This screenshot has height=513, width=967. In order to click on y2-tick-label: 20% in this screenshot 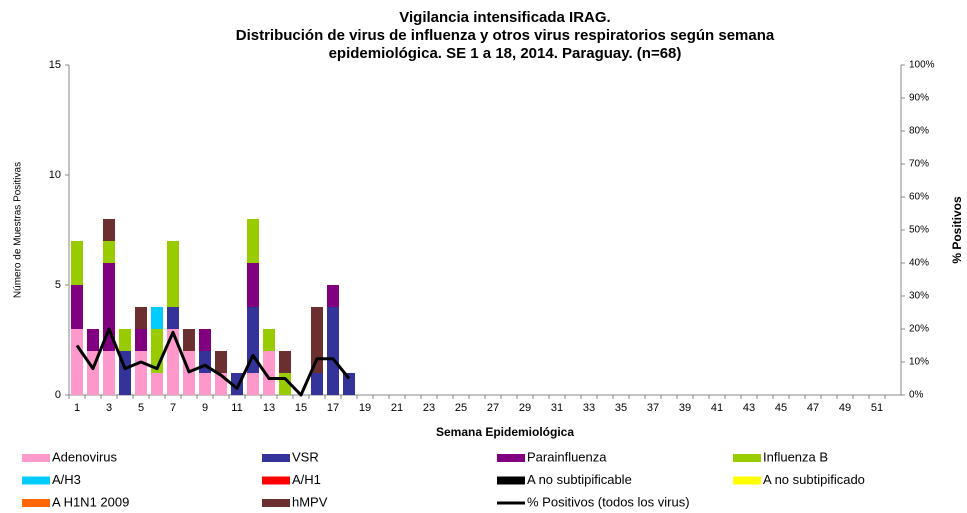, I will do `click(919, 329)`.